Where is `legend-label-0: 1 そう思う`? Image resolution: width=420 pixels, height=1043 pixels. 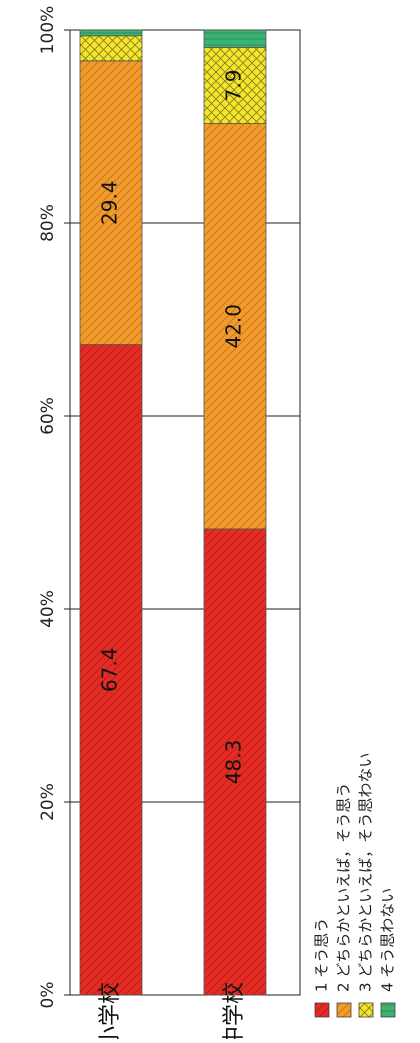
legend-label-0: 1 そう思う is located at coordinates (322, 955).